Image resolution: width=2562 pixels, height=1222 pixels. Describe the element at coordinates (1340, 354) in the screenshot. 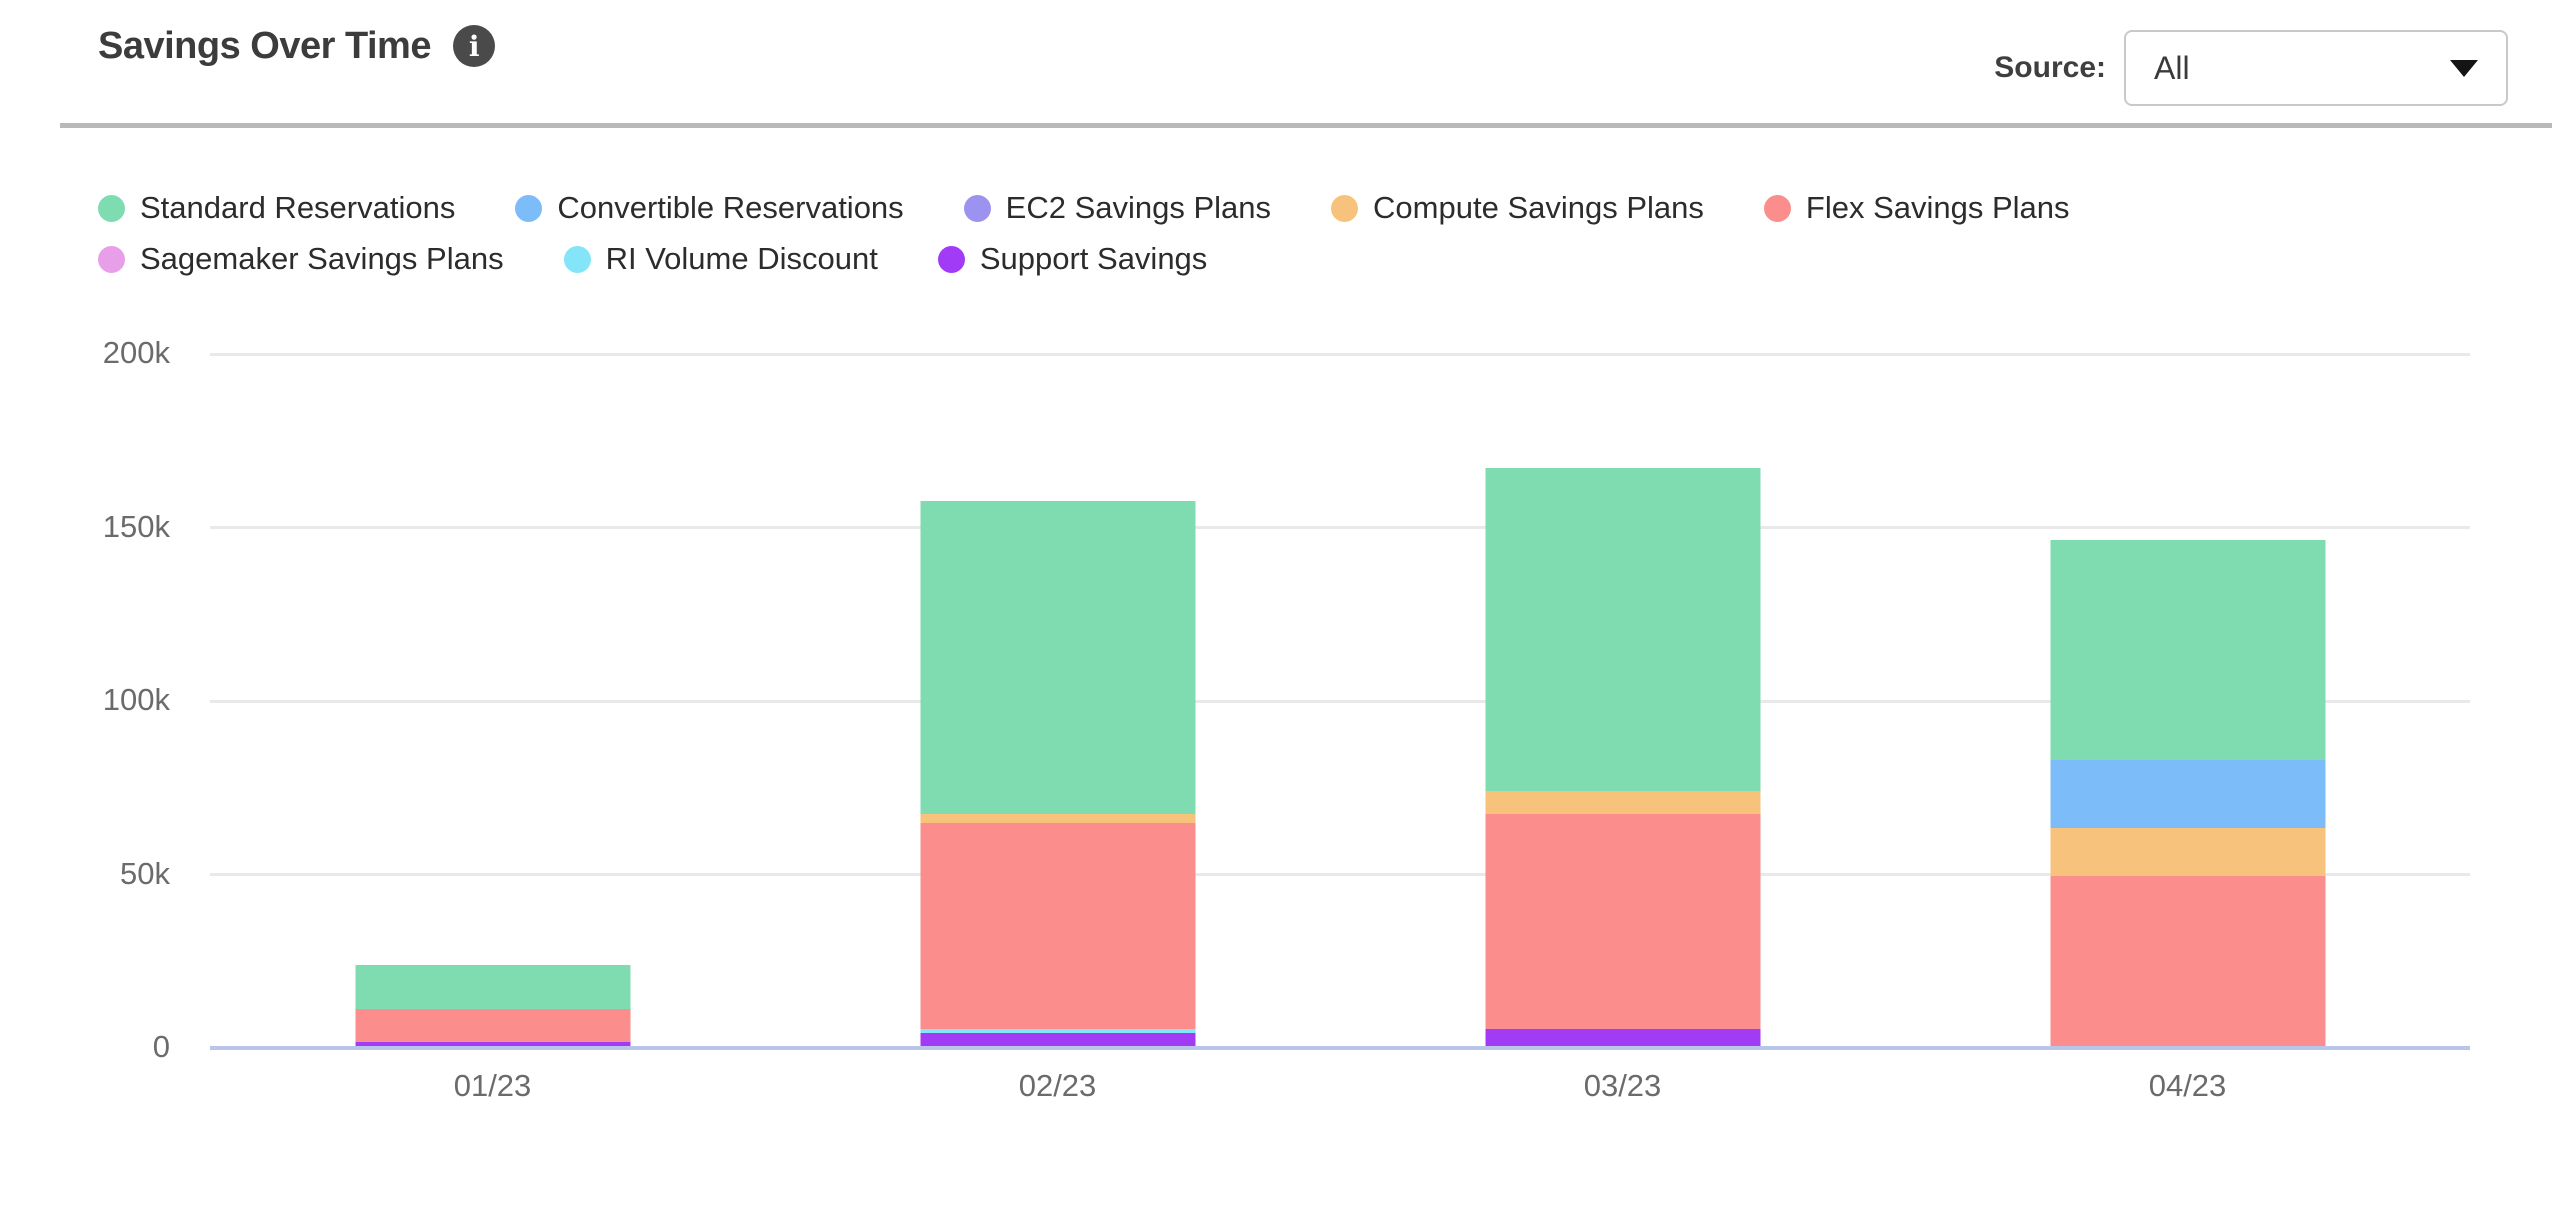

I see `gridline-200k` at that location.